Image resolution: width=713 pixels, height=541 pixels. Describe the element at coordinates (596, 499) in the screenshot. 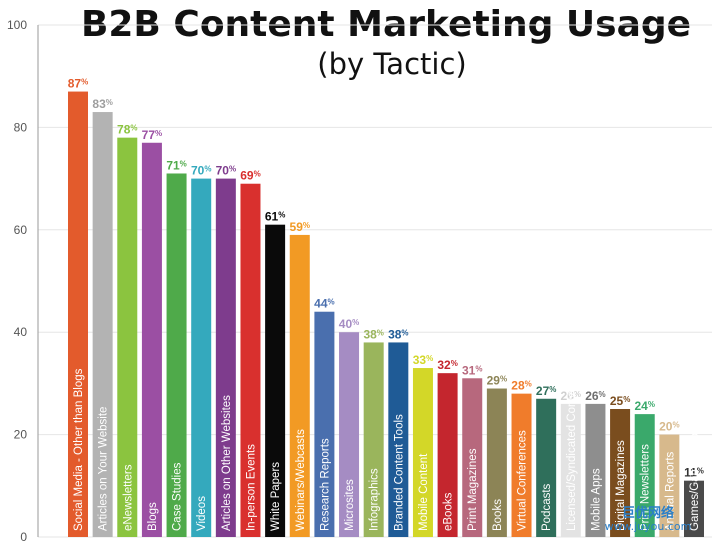

I see `bar-category-label: Mobile Apps` at that location.